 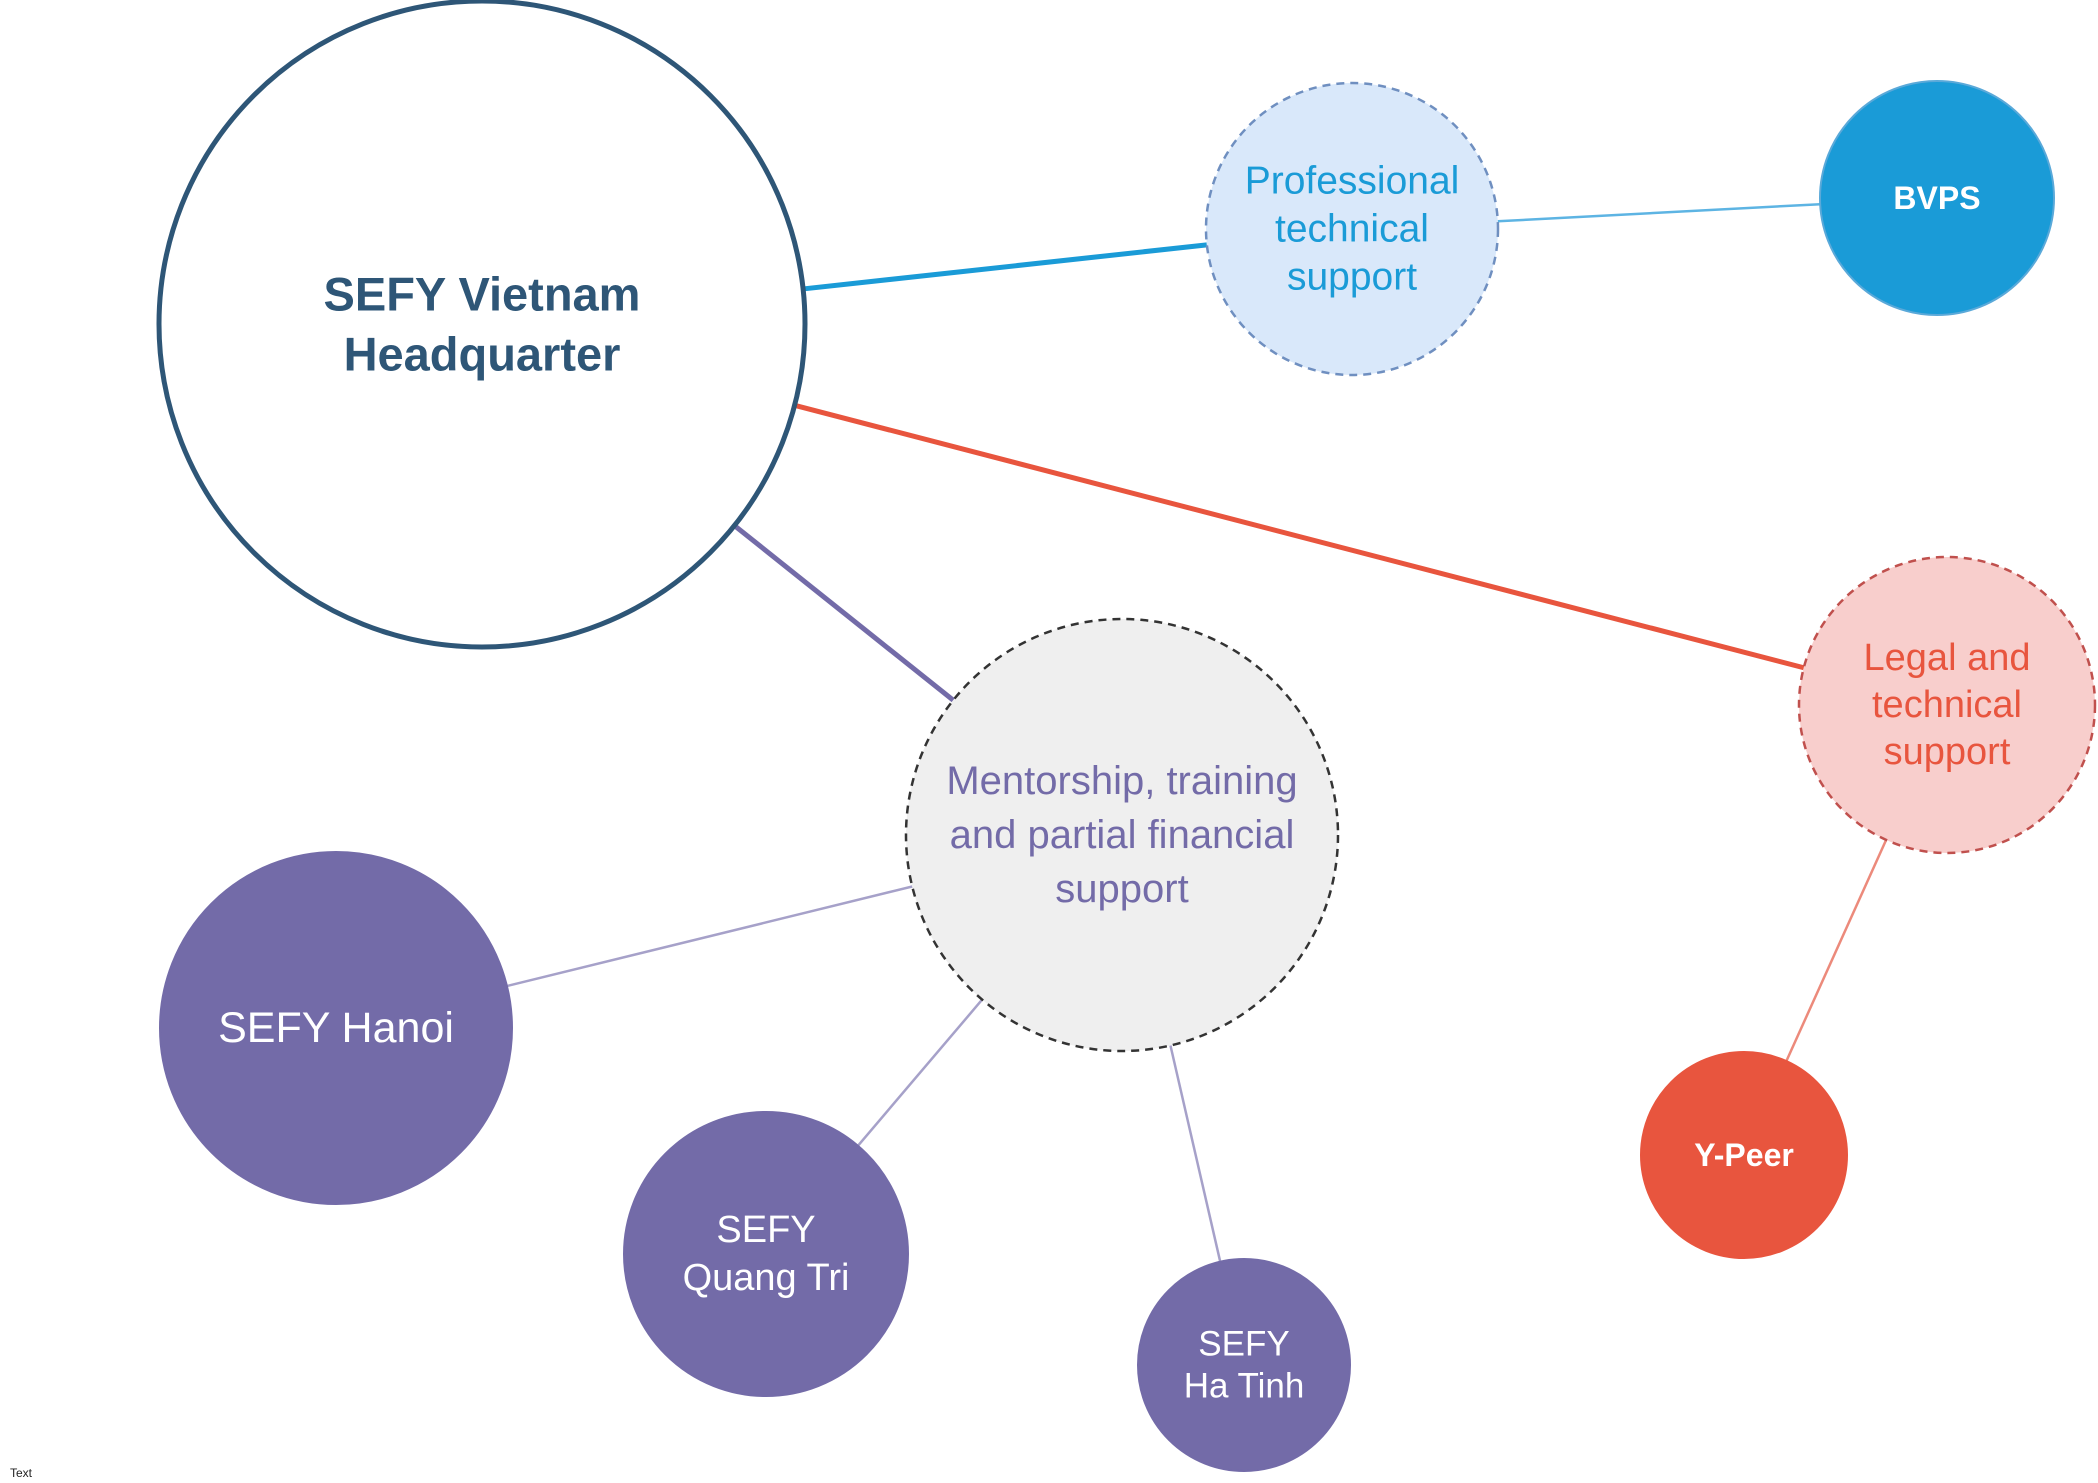 I want to click on node-sefy-hanoi: SEFY Hanoi, so click(x=336, y=1028).